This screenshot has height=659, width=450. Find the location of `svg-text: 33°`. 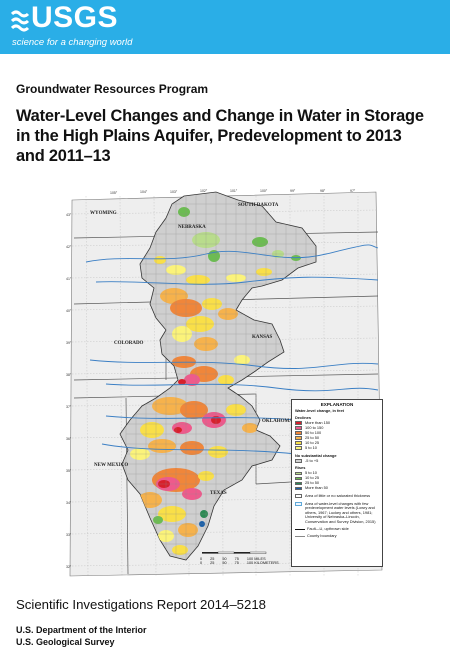

svg-text: 33° is located at coordinates (69, 535).